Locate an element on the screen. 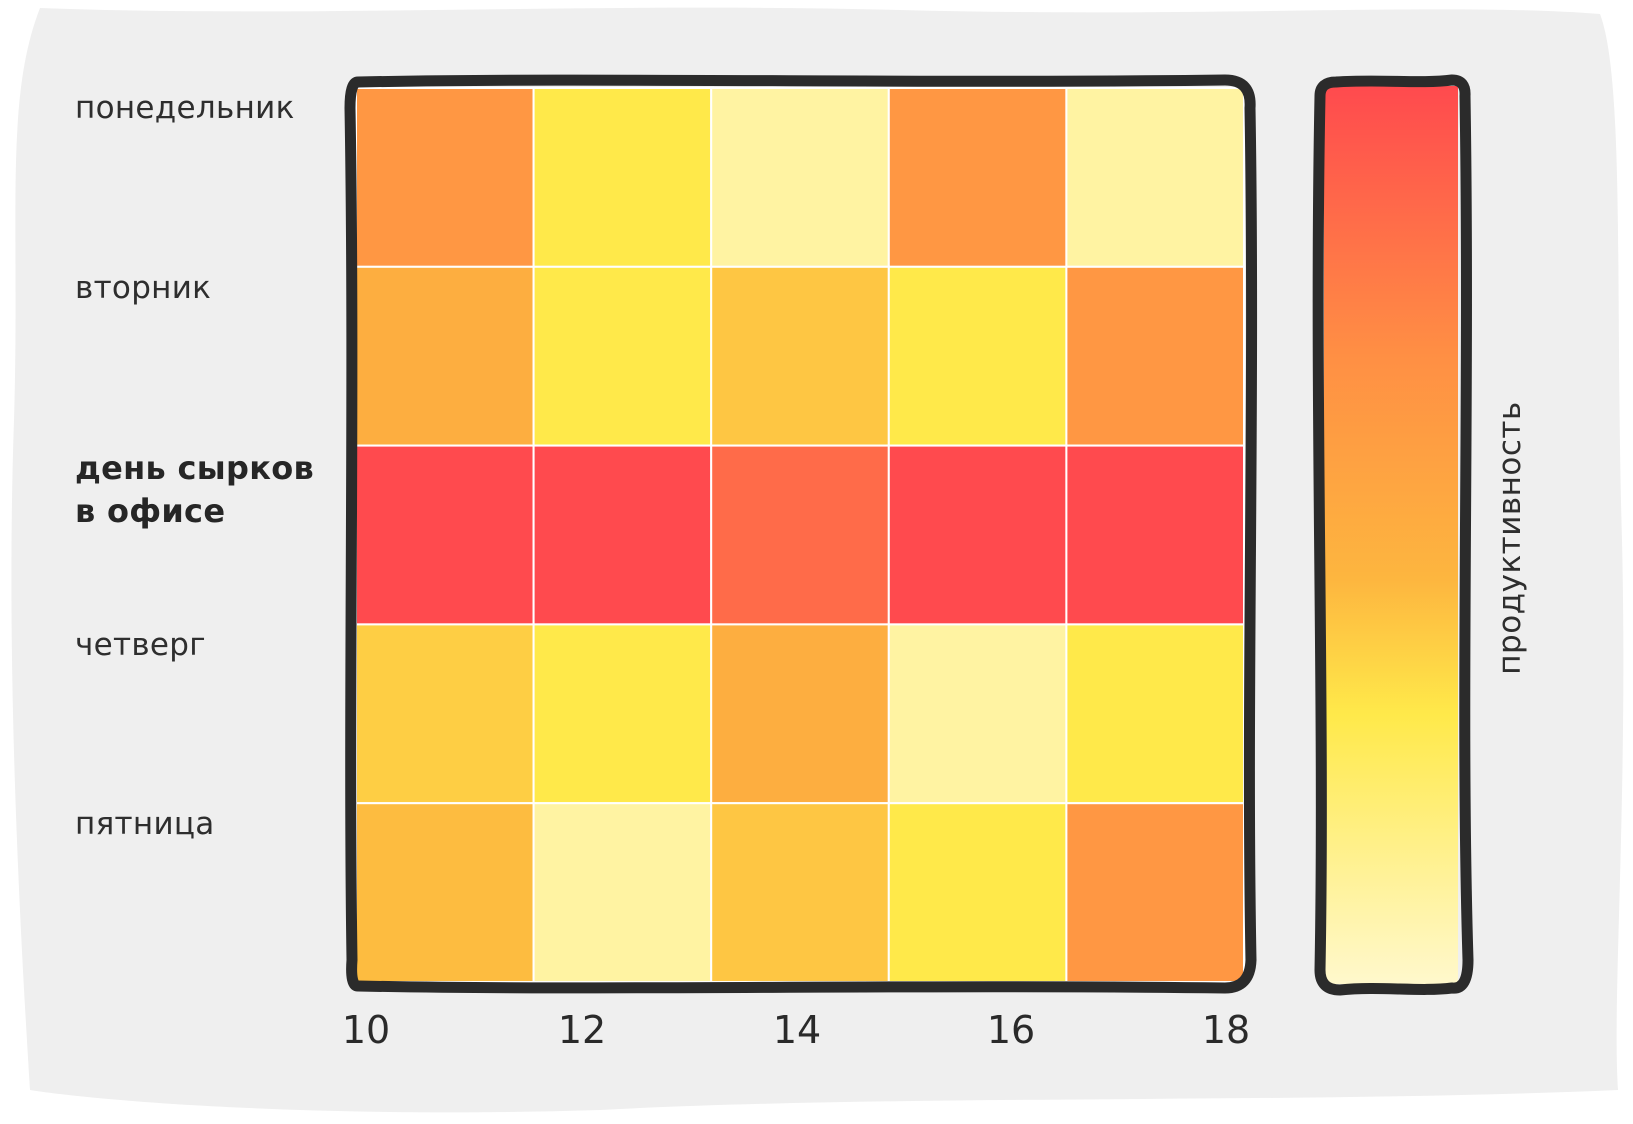 This screenshot has height=1124, width=1633. row-label-friday: пятница is located at coordinates (145, 824).